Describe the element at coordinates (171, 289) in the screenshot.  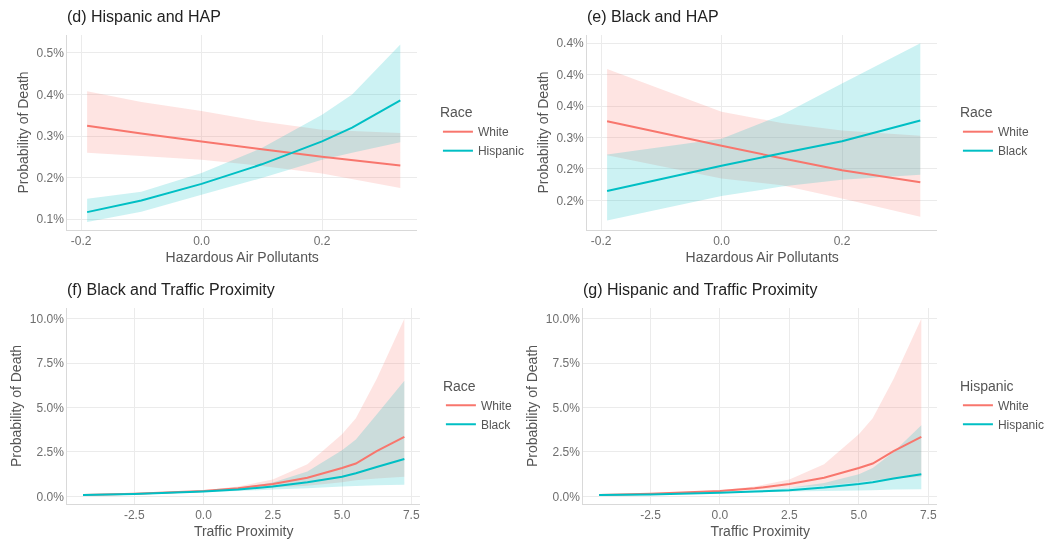
I see `chart-title: (f) Black and Traffic Proximity` at that location.